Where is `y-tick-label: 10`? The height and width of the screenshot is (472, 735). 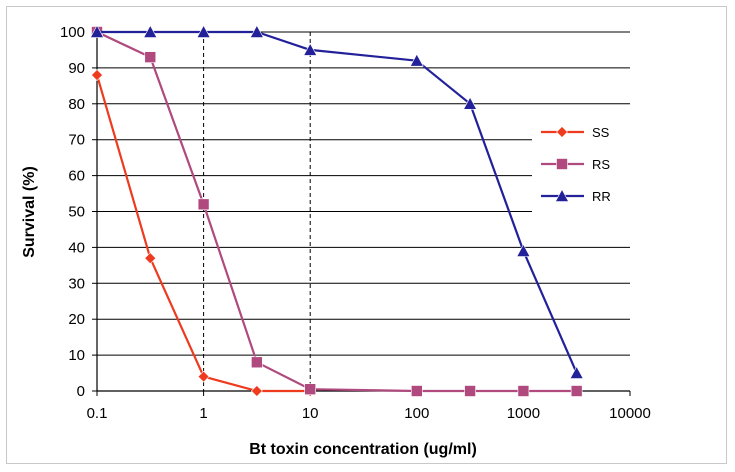
y-tick-label: 10 is located at coordinates (76, 355).